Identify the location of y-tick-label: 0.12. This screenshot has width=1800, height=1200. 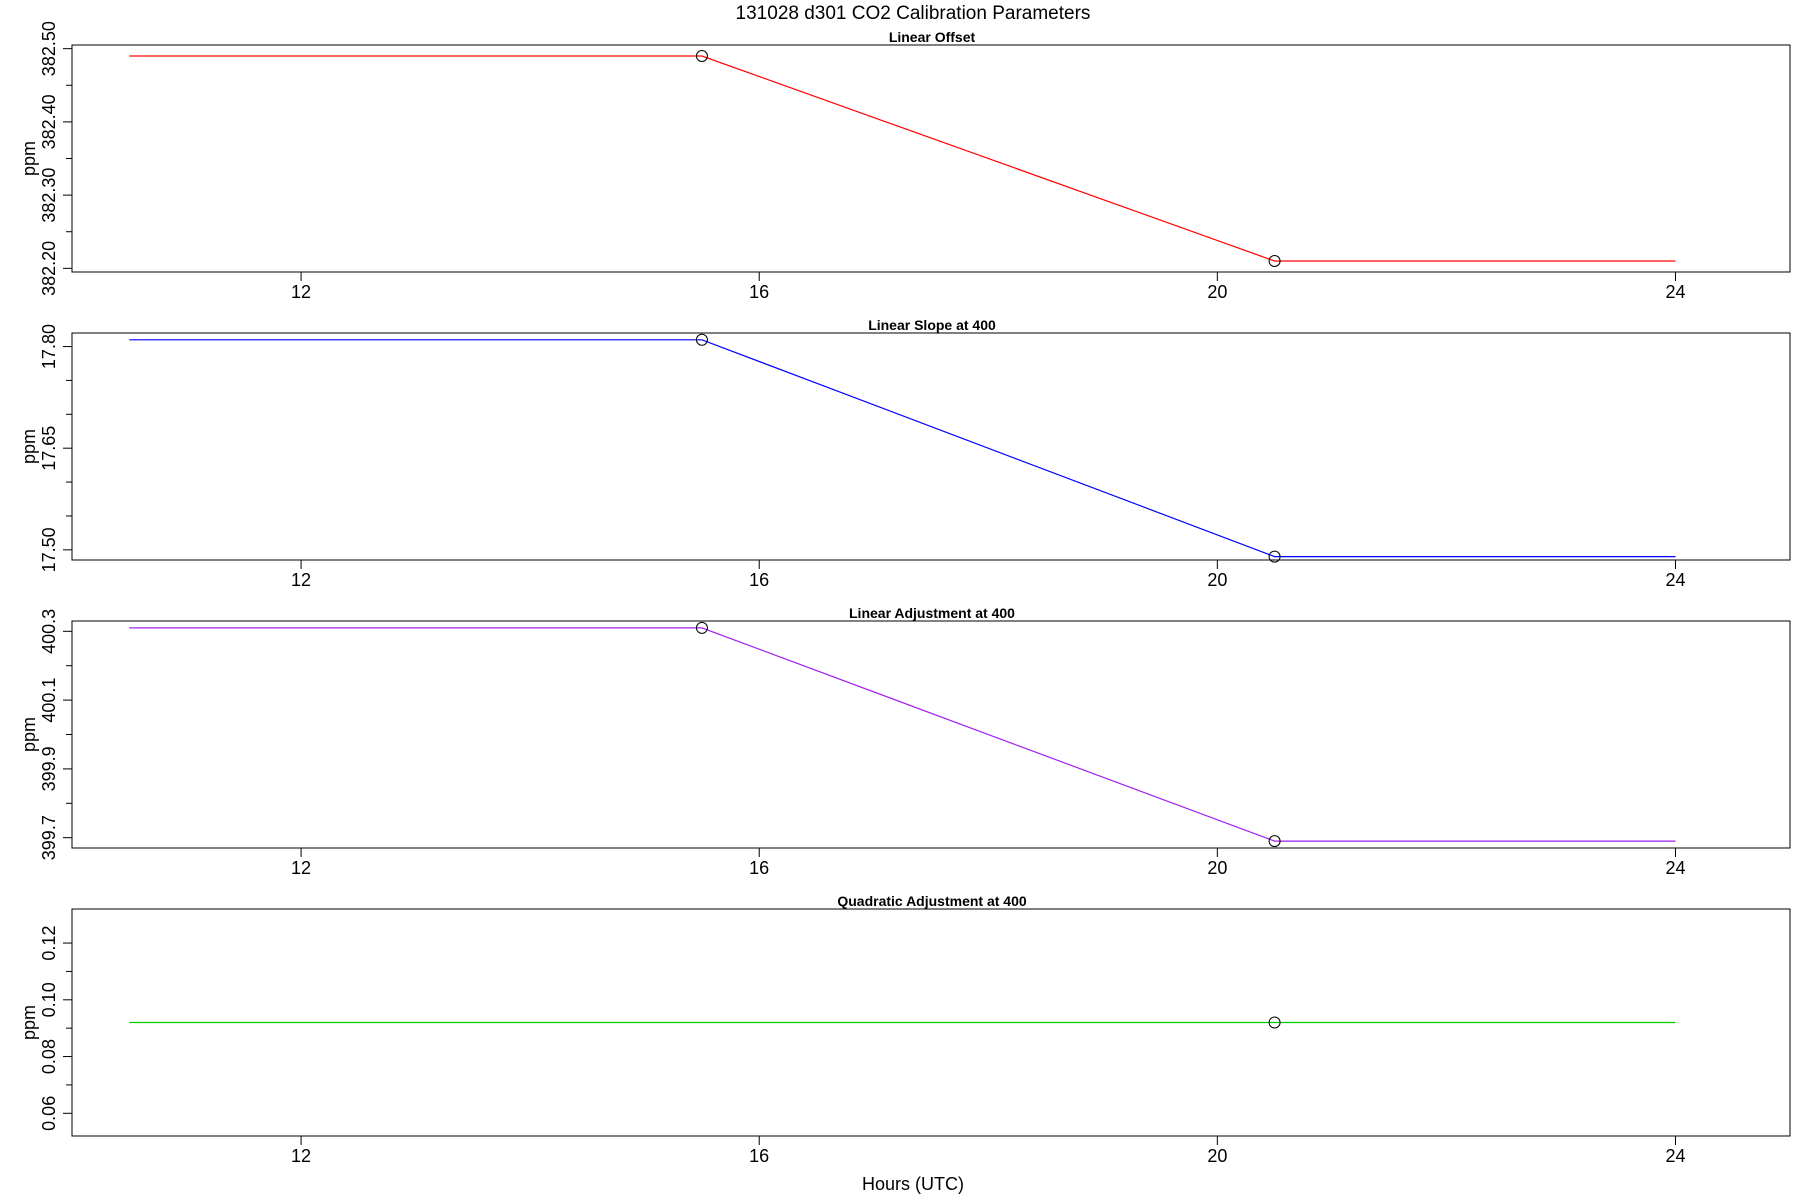
(49, 943).